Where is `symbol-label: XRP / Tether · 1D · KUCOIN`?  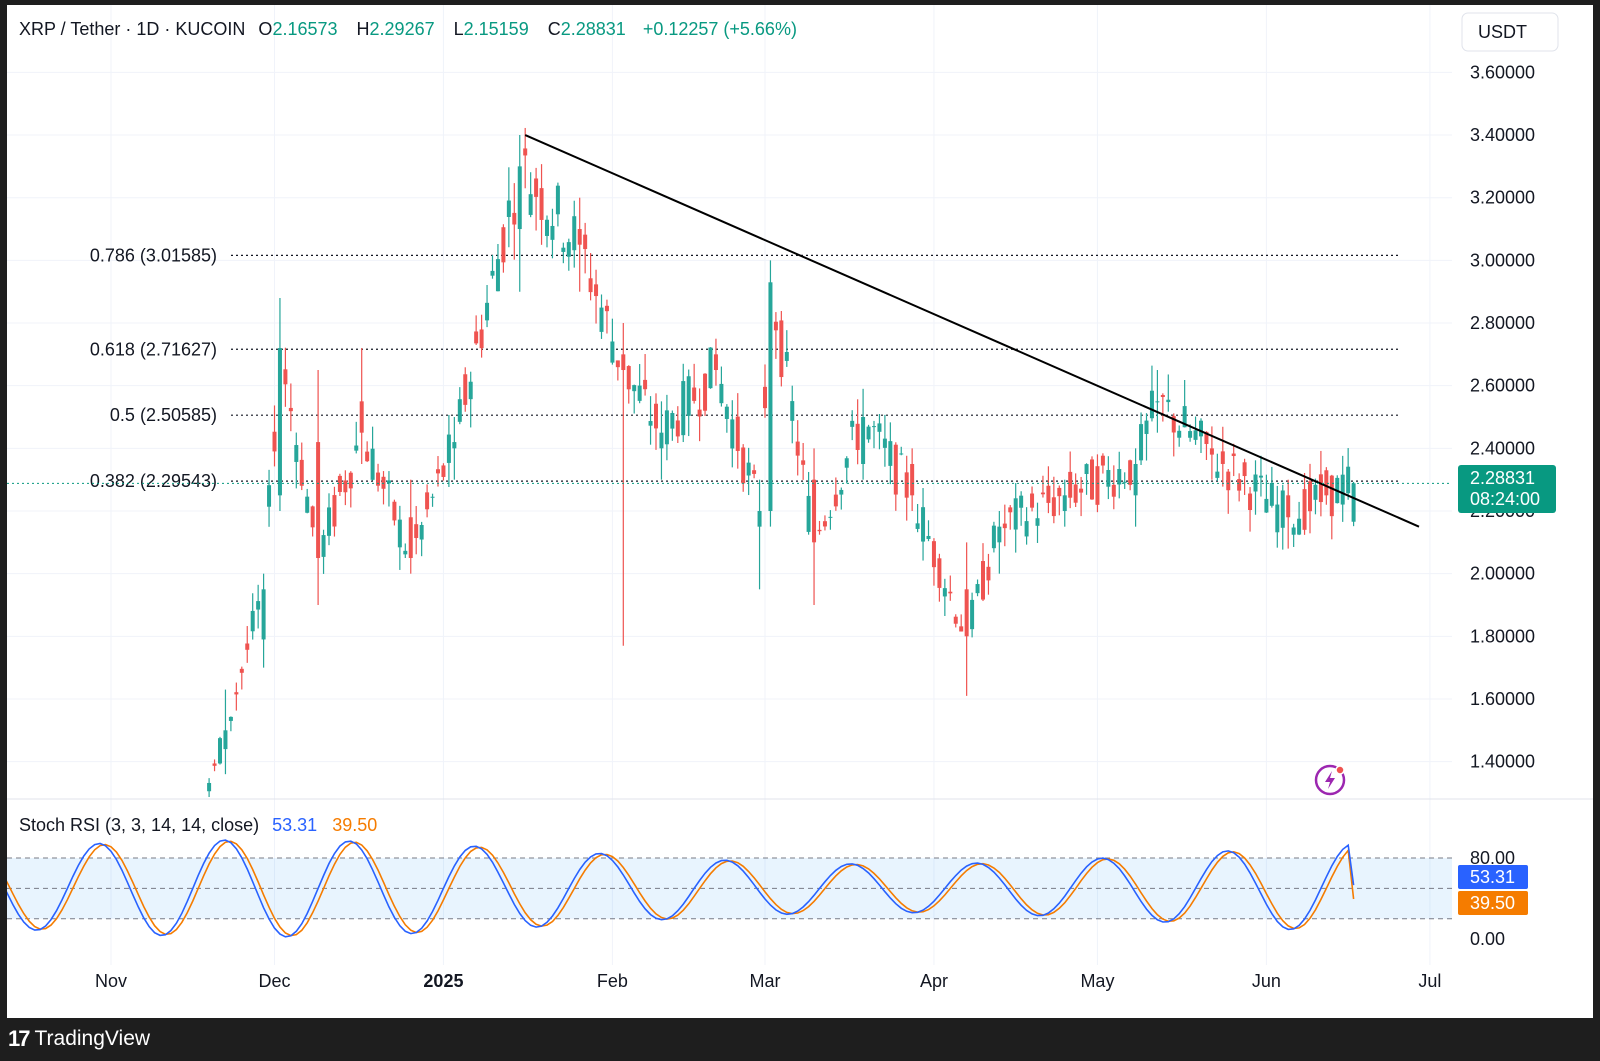
symbol-label: XRP / Tether · 1D · KUCOIN is located at coordinates (132, 29).